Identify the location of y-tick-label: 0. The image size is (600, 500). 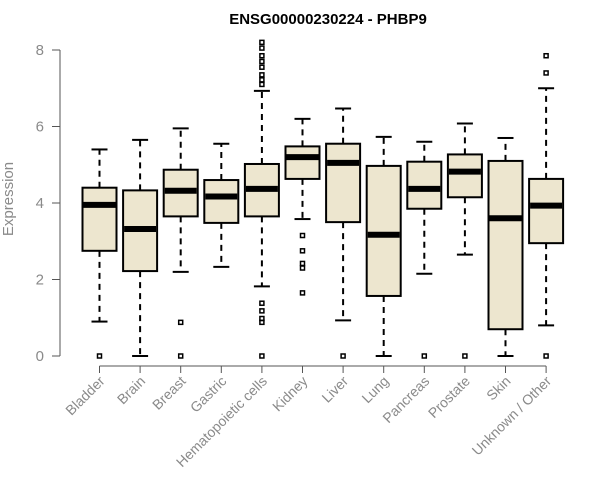
(40, 356).